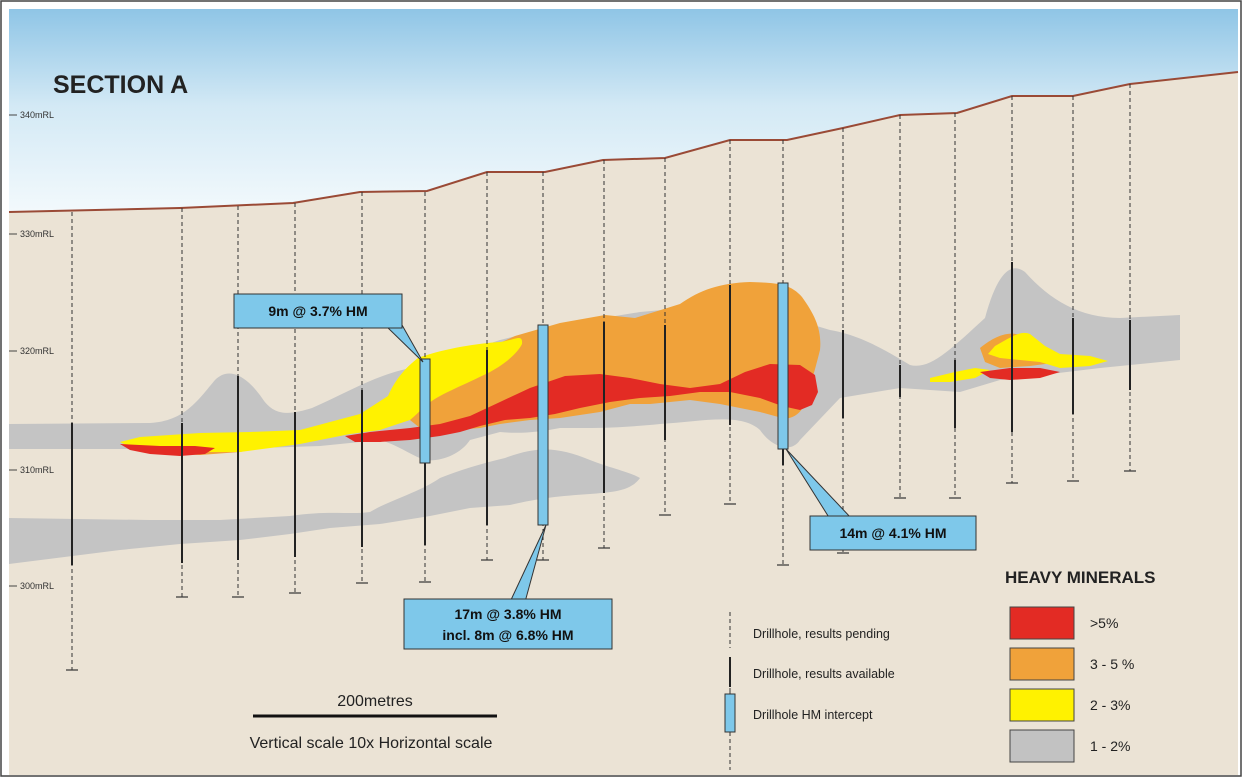 This screenshot has height=783, width=1243. Describe the element at coordinates (375, 701) in the screenshot. I see `scale-bar-label: 200metres` at that location.